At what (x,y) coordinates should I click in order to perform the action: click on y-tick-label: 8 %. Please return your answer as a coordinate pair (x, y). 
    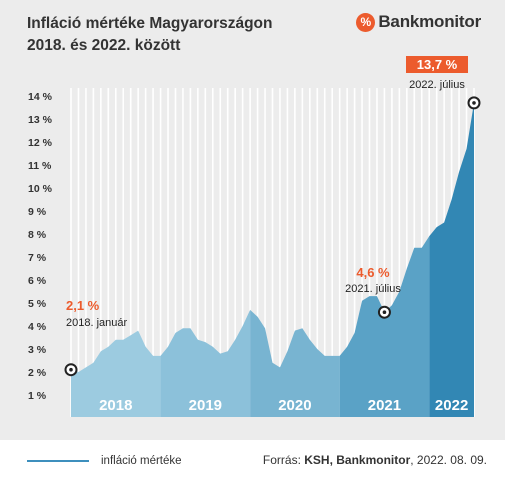
    Looking at the image, I should click on (37, 235).